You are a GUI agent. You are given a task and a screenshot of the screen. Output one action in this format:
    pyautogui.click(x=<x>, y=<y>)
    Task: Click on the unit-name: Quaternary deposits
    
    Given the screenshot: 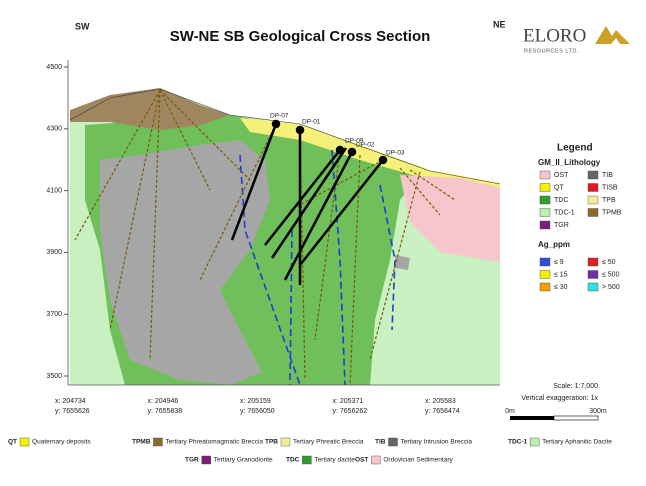 What is the action you would take?
    pyautogui.click(x=61, y=442)
    